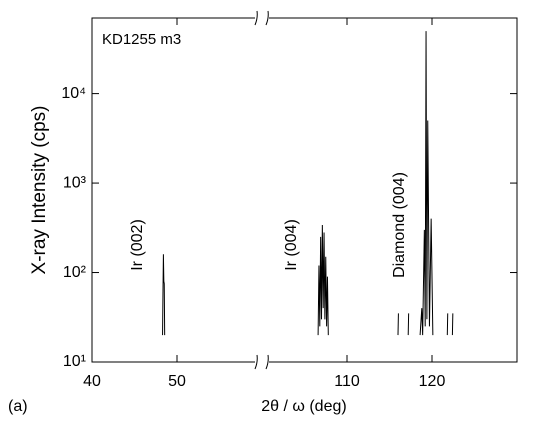 The width and height of the screenshot is (550, 435). What do you see at coordinates (18, 406) in the screenshot?
I see `panel-label: (a)` at bounding box center [18, 406].